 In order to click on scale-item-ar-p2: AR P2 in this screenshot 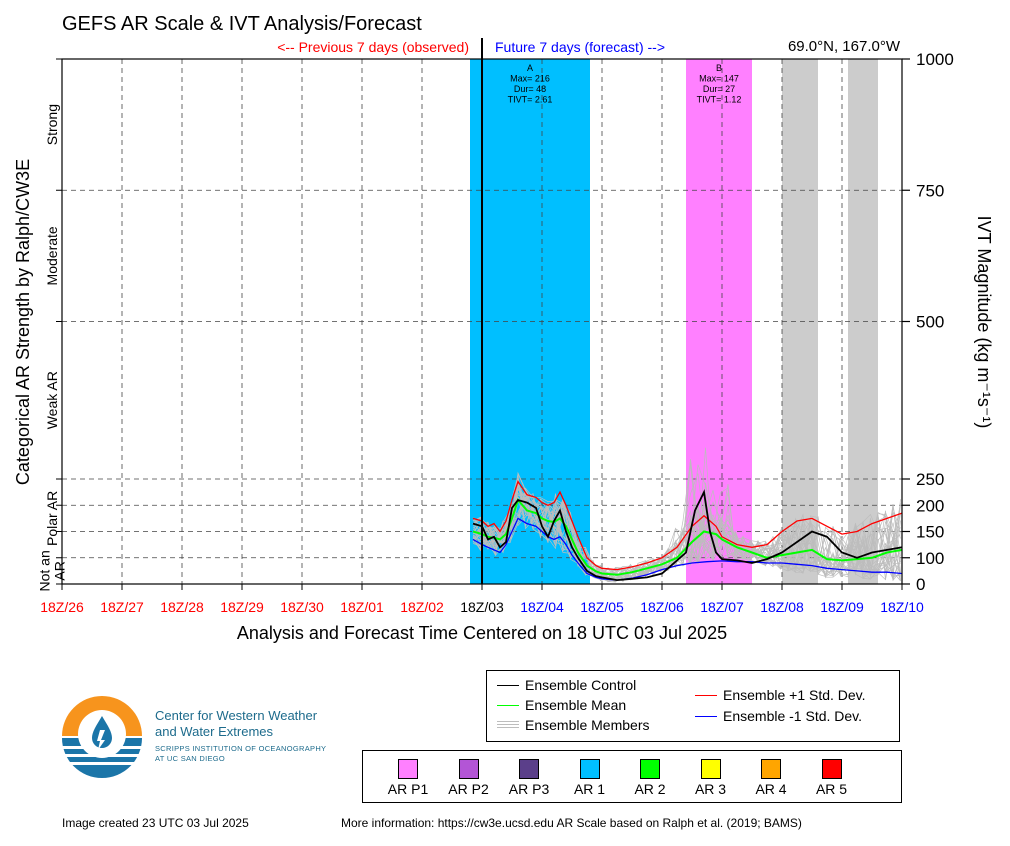, I will do `click(469, 778)`.